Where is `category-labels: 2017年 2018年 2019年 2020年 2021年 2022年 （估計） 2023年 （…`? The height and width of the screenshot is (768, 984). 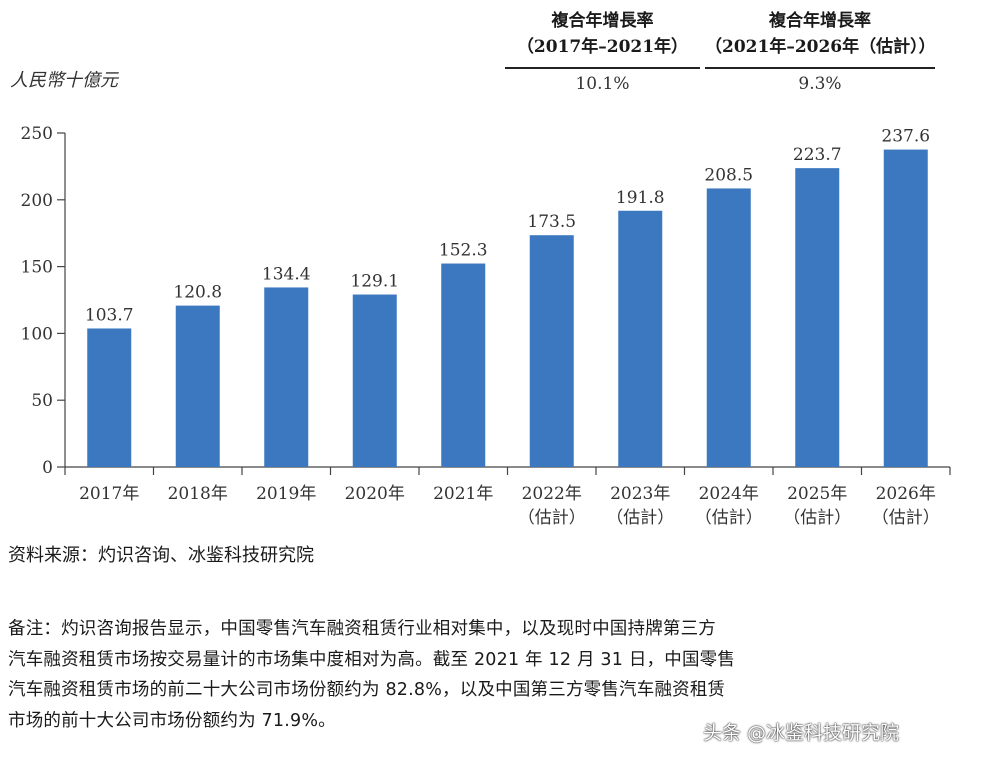 category-labels: 2017年 2018年 2019年 2020年 2021年 2022年 （估計） 2023年 （… is located at coordinates (509, 506).